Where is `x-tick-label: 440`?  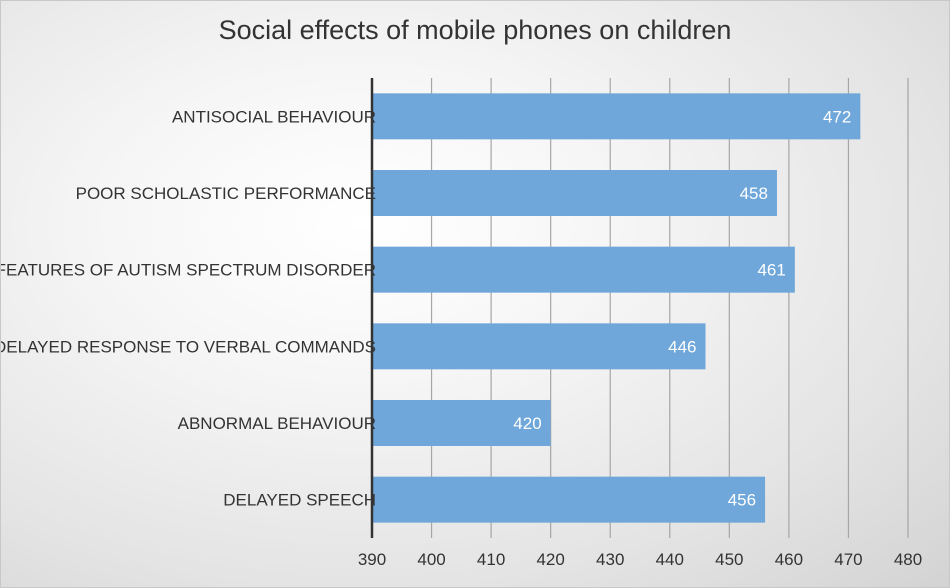
x-tick-label: 440 is located at coordinates (670, 559).